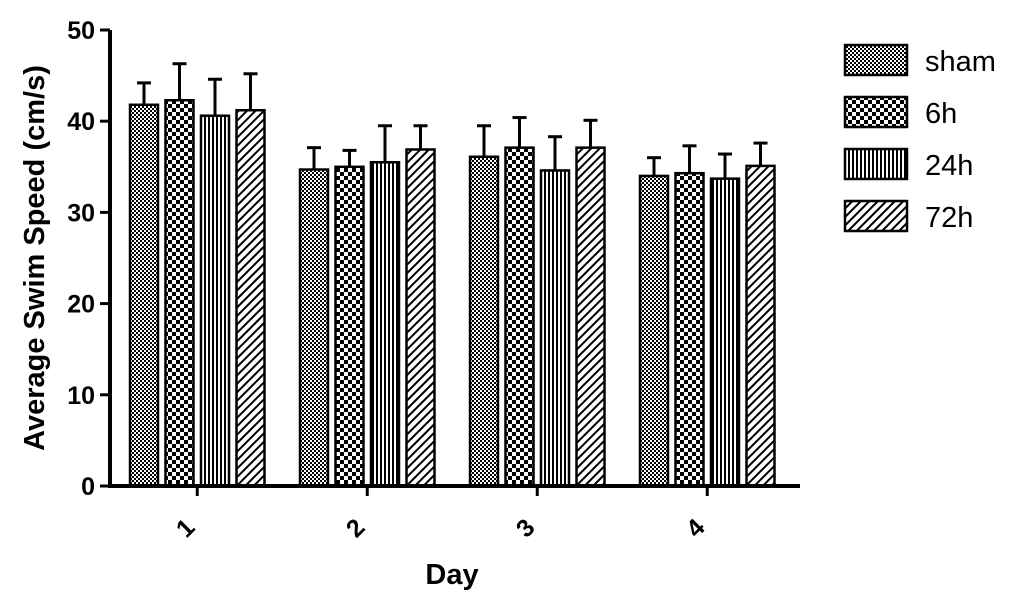 The width and height of the screenshot is (1024, 606). I want to click on legend-label: sham, so click(960, 62).